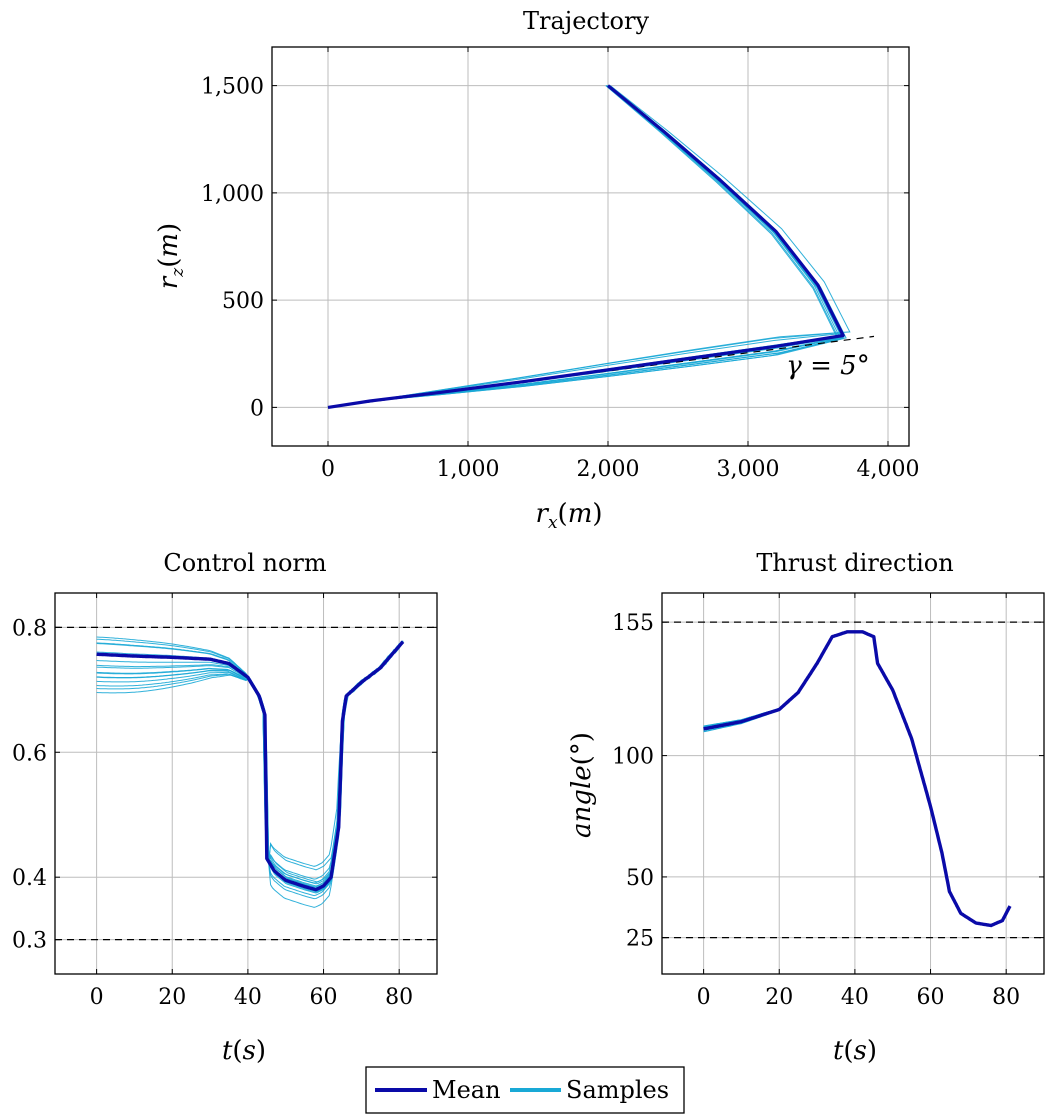  Describe the element at coordinates (466, 1090) in the screenshot. I see `legend-mean-label: Mean` at that location.